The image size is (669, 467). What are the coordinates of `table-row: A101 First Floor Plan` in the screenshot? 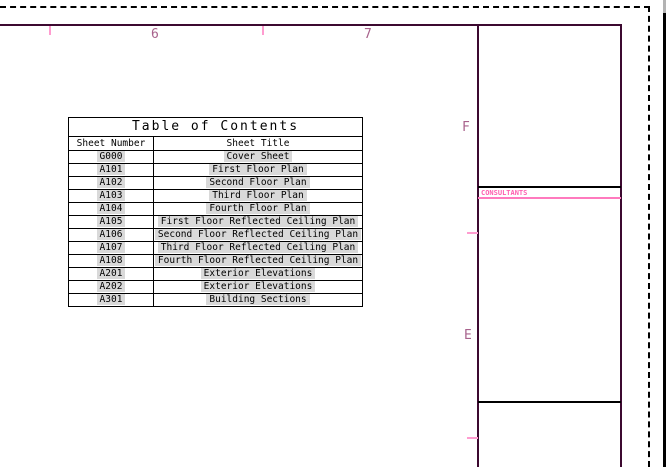 It's located at (215, 170).